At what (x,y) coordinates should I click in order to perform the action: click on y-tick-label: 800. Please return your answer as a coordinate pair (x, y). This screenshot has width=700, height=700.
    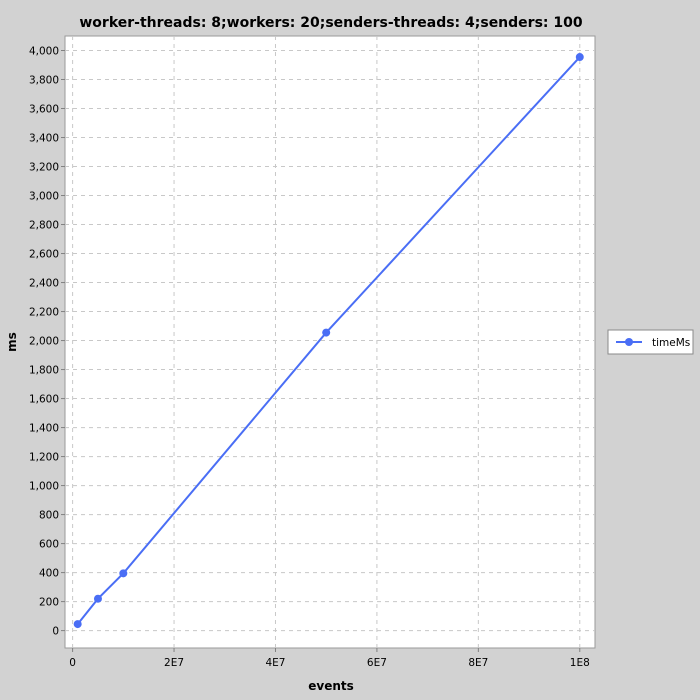
    Looking at the image, I should click on (49, 516).